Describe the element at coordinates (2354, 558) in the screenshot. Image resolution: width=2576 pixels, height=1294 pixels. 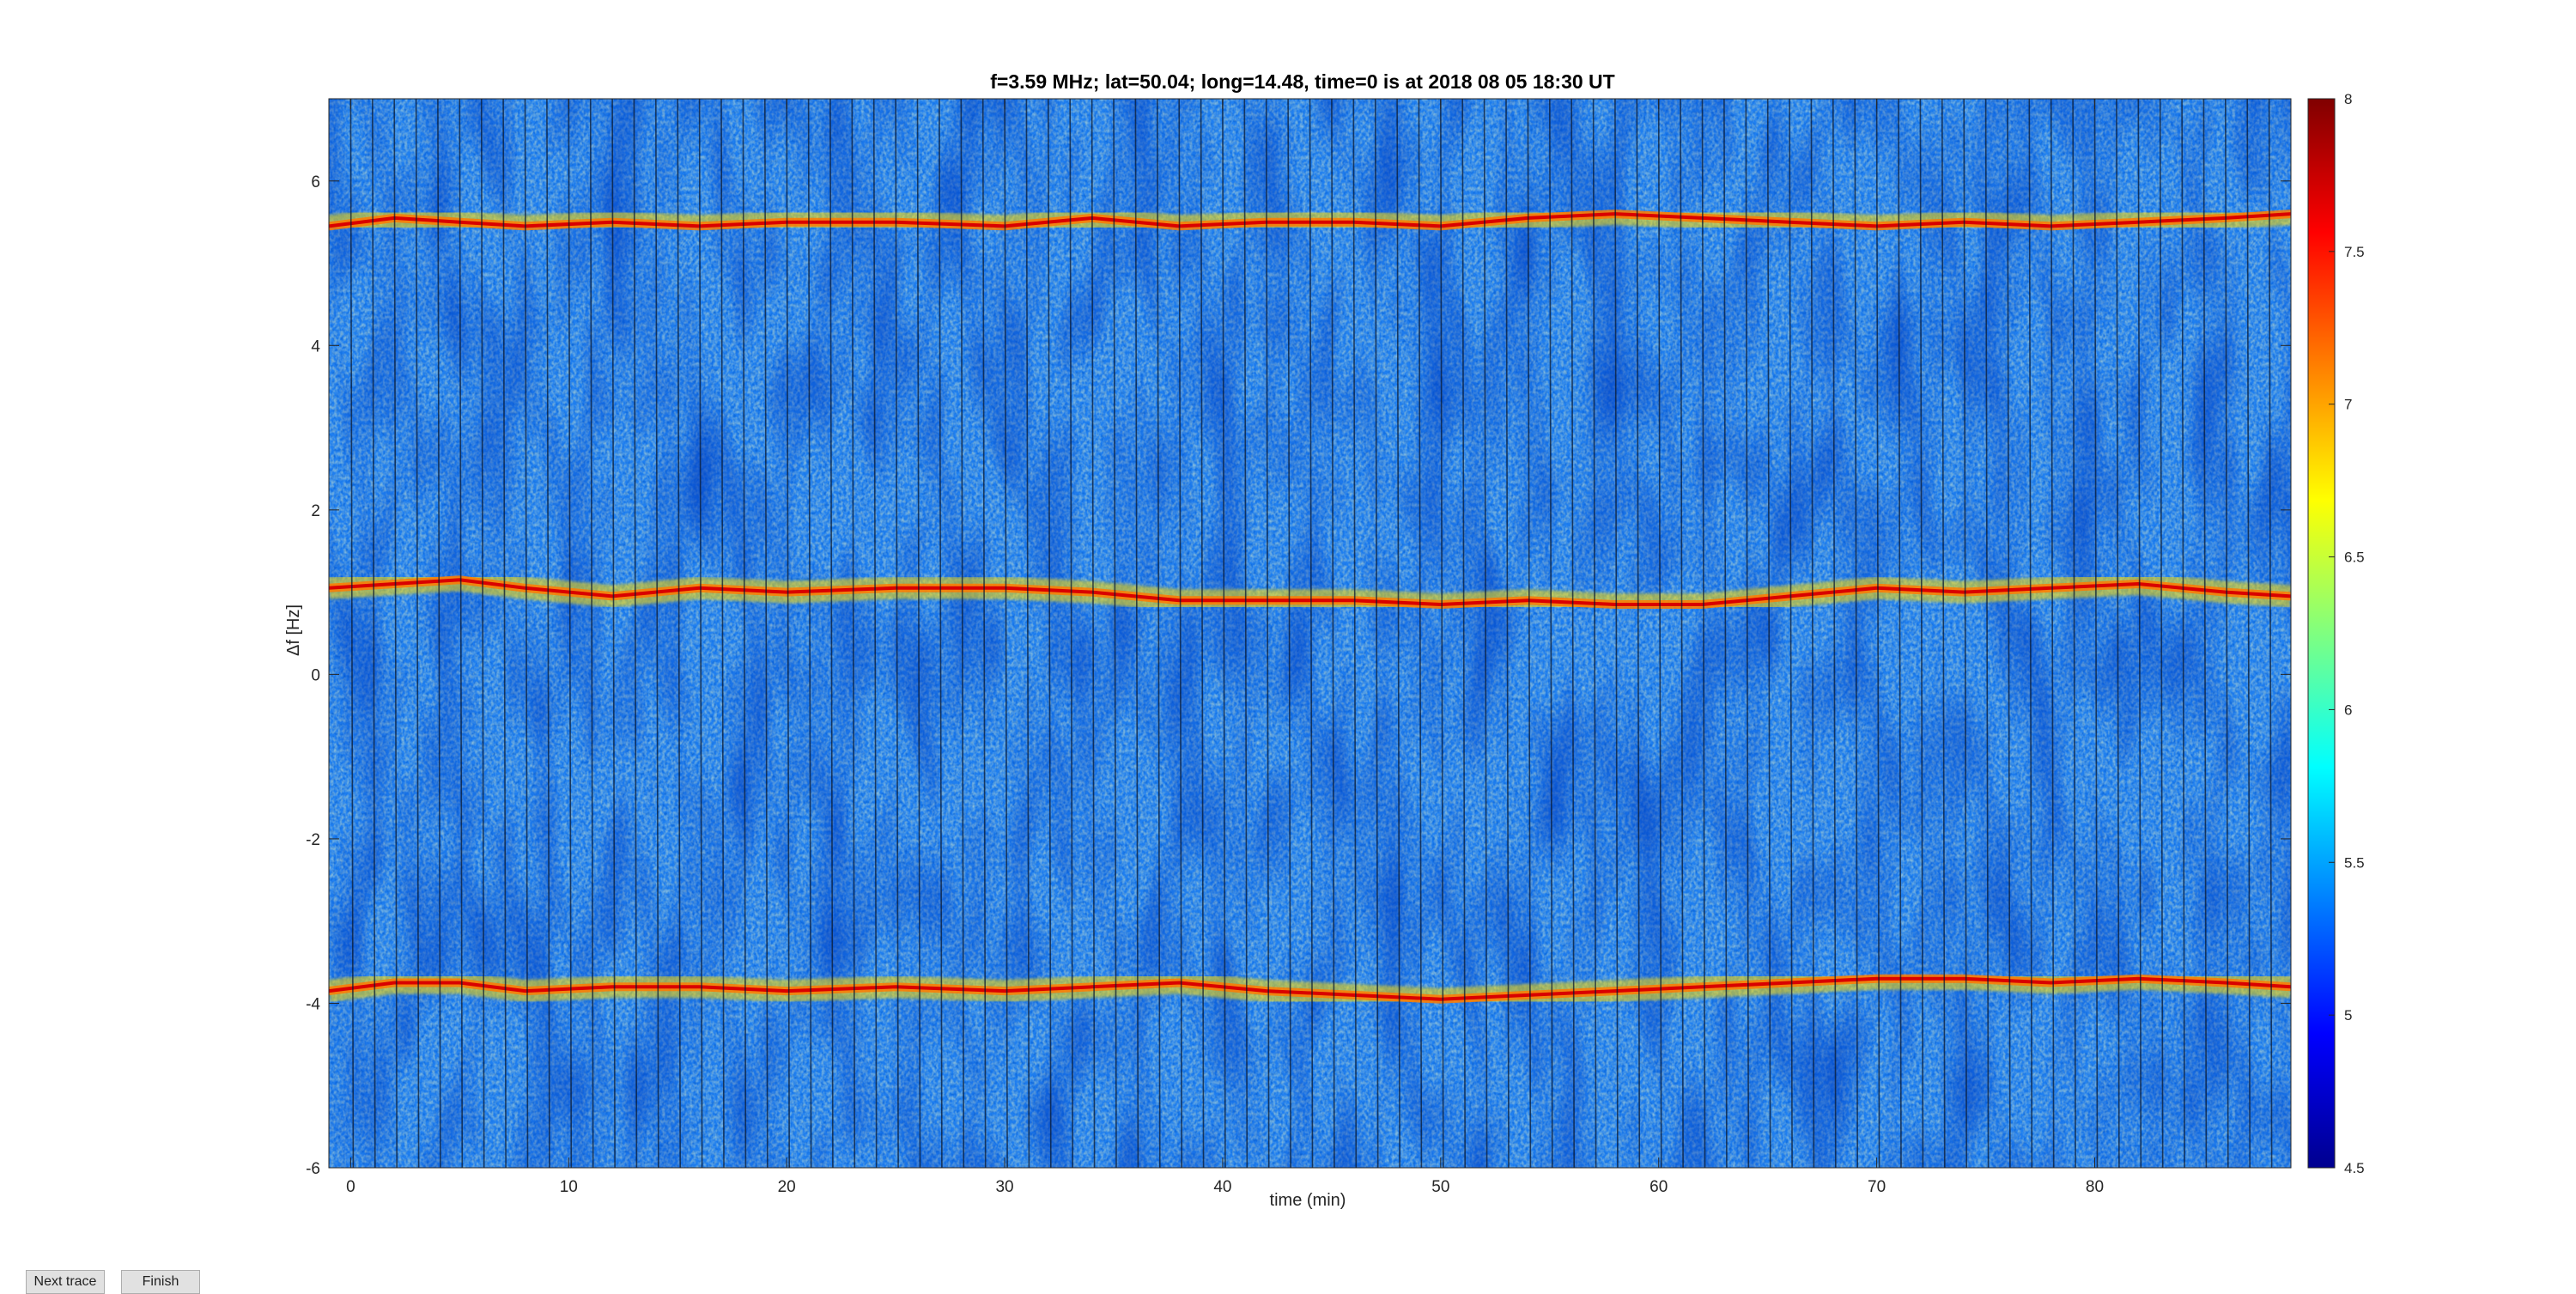
I see `colorbar-tick-label: 6.5` at that location.